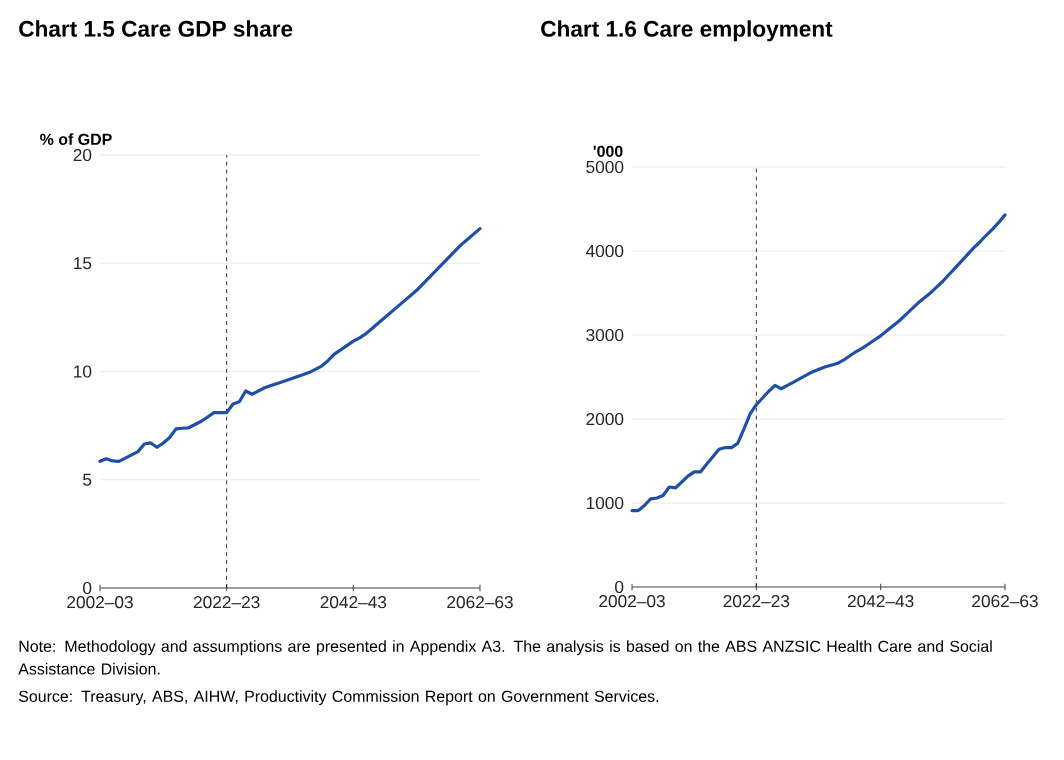 This screenshot has height=760, width=1064. What do you see at coordinates (82, 155) in the screenshot?
I see `y-tick-label: 20` at bounding box center [82, 155].